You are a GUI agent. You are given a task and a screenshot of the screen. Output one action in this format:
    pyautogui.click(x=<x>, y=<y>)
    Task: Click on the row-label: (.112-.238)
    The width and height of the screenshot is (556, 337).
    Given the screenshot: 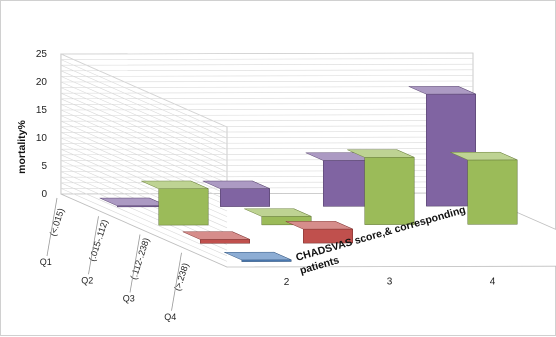 What is the action you would take?
    pyautogui.click(x=139, y=259)
    